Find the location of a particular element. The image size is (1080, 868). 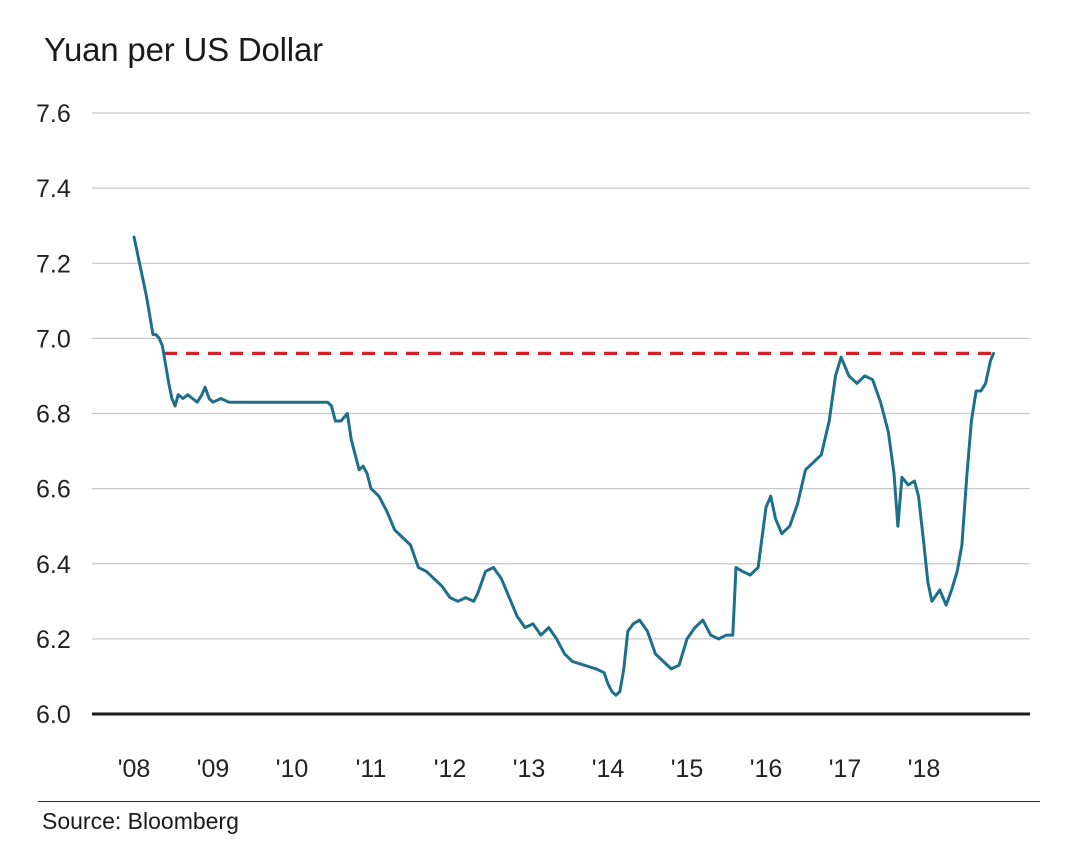

x-tick-label: '18 is located at coordinates (924, 769).